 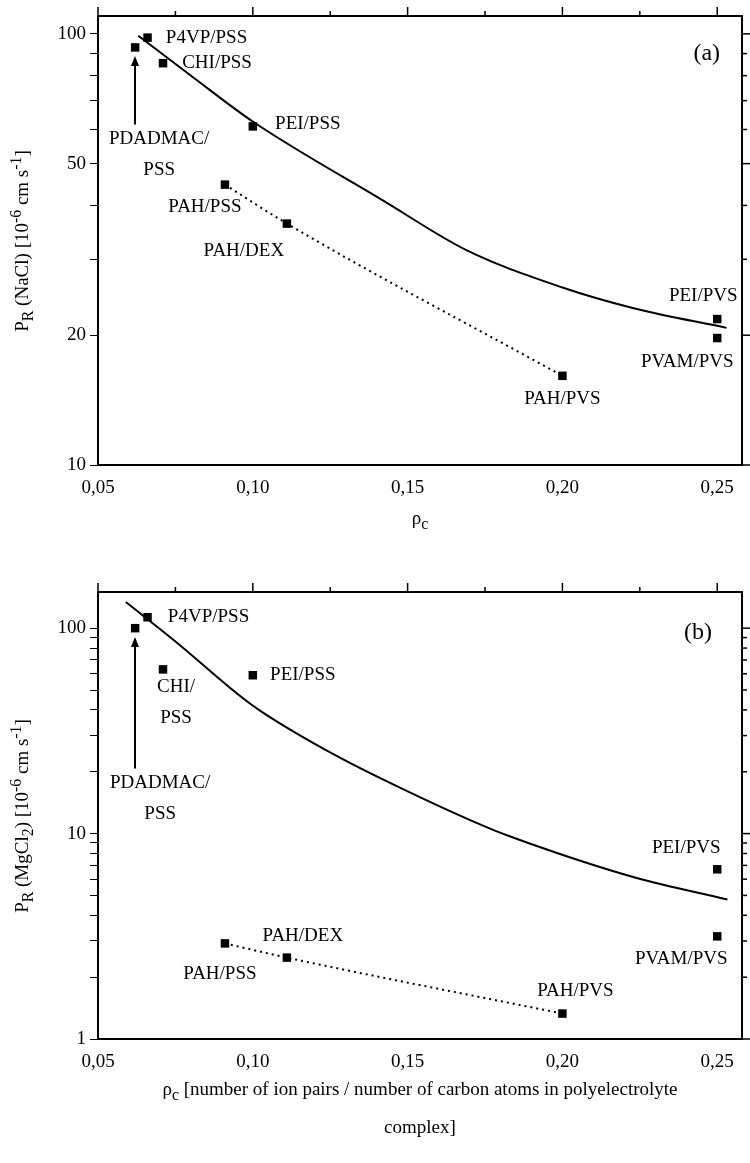 I want to click on y-tick-label: 20, so click(x=76, y=334).